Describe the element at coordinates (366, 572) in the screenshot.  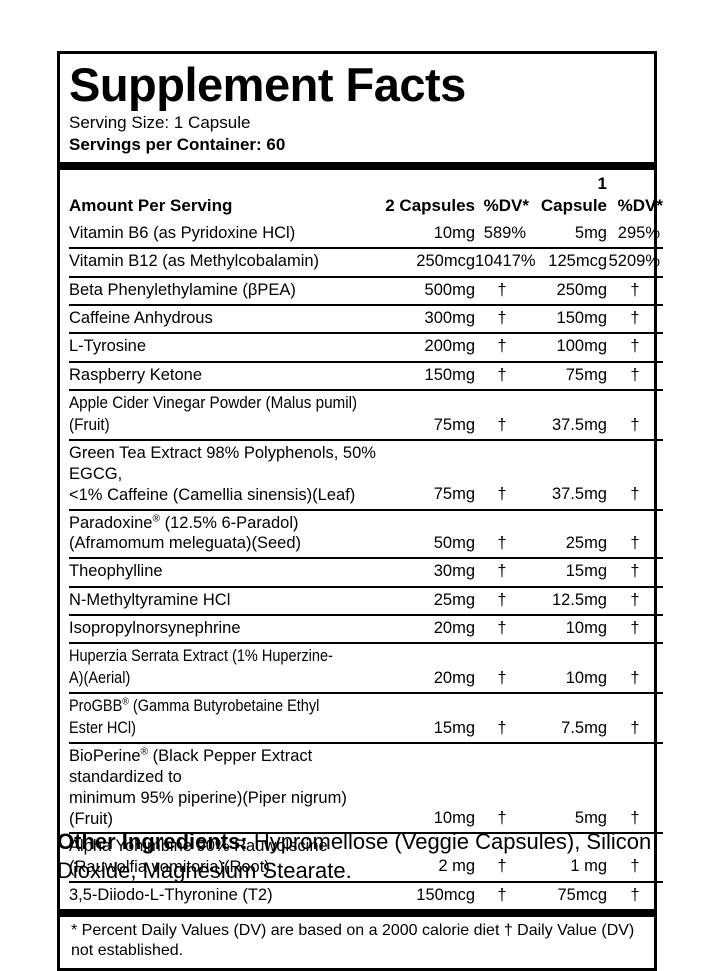
I see `table-row: Theophylline 30mg † 15mg †` at that location.